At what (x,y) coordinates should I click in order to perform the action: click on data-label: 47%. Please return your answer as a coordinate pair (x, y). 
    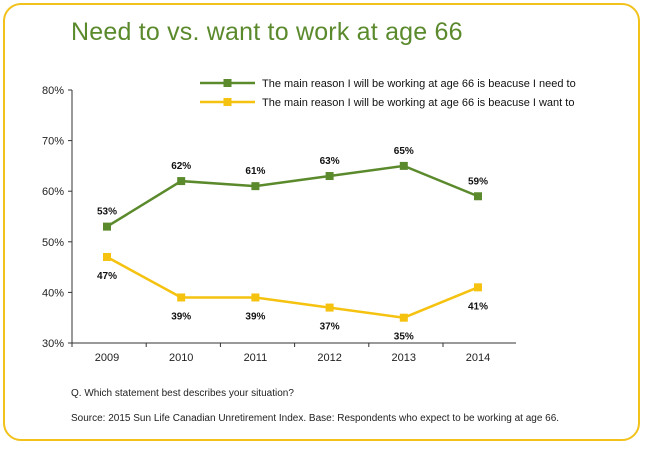
    Looking at the image, I should click on (107, 276).